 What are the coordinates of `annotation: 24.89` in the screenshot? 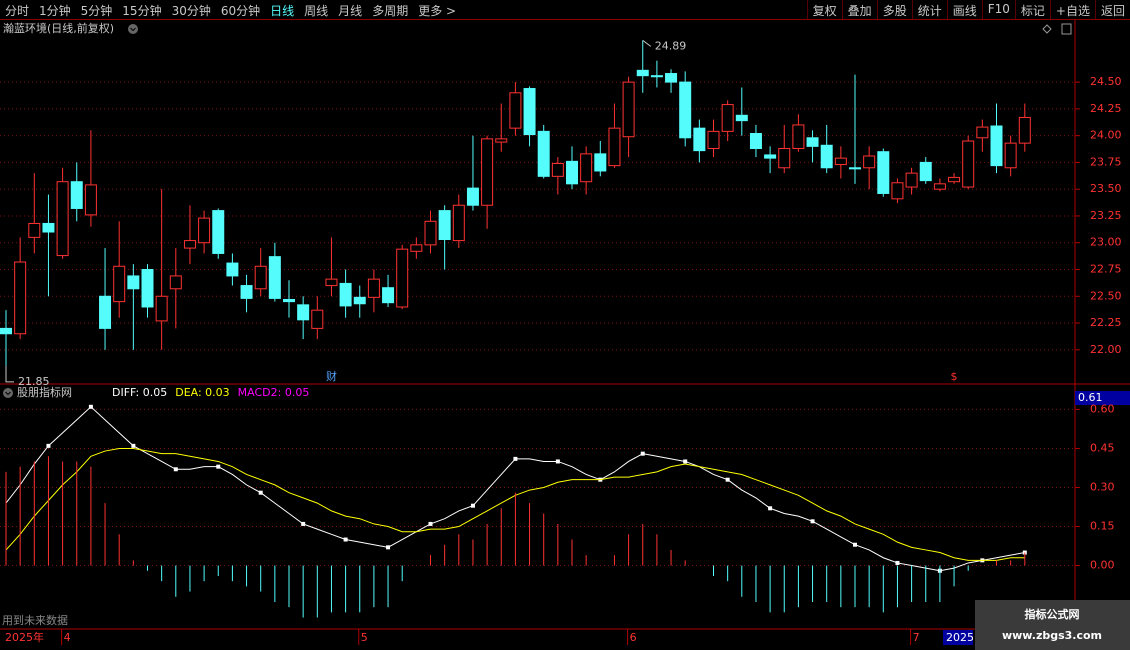 It's located at (671, 45).